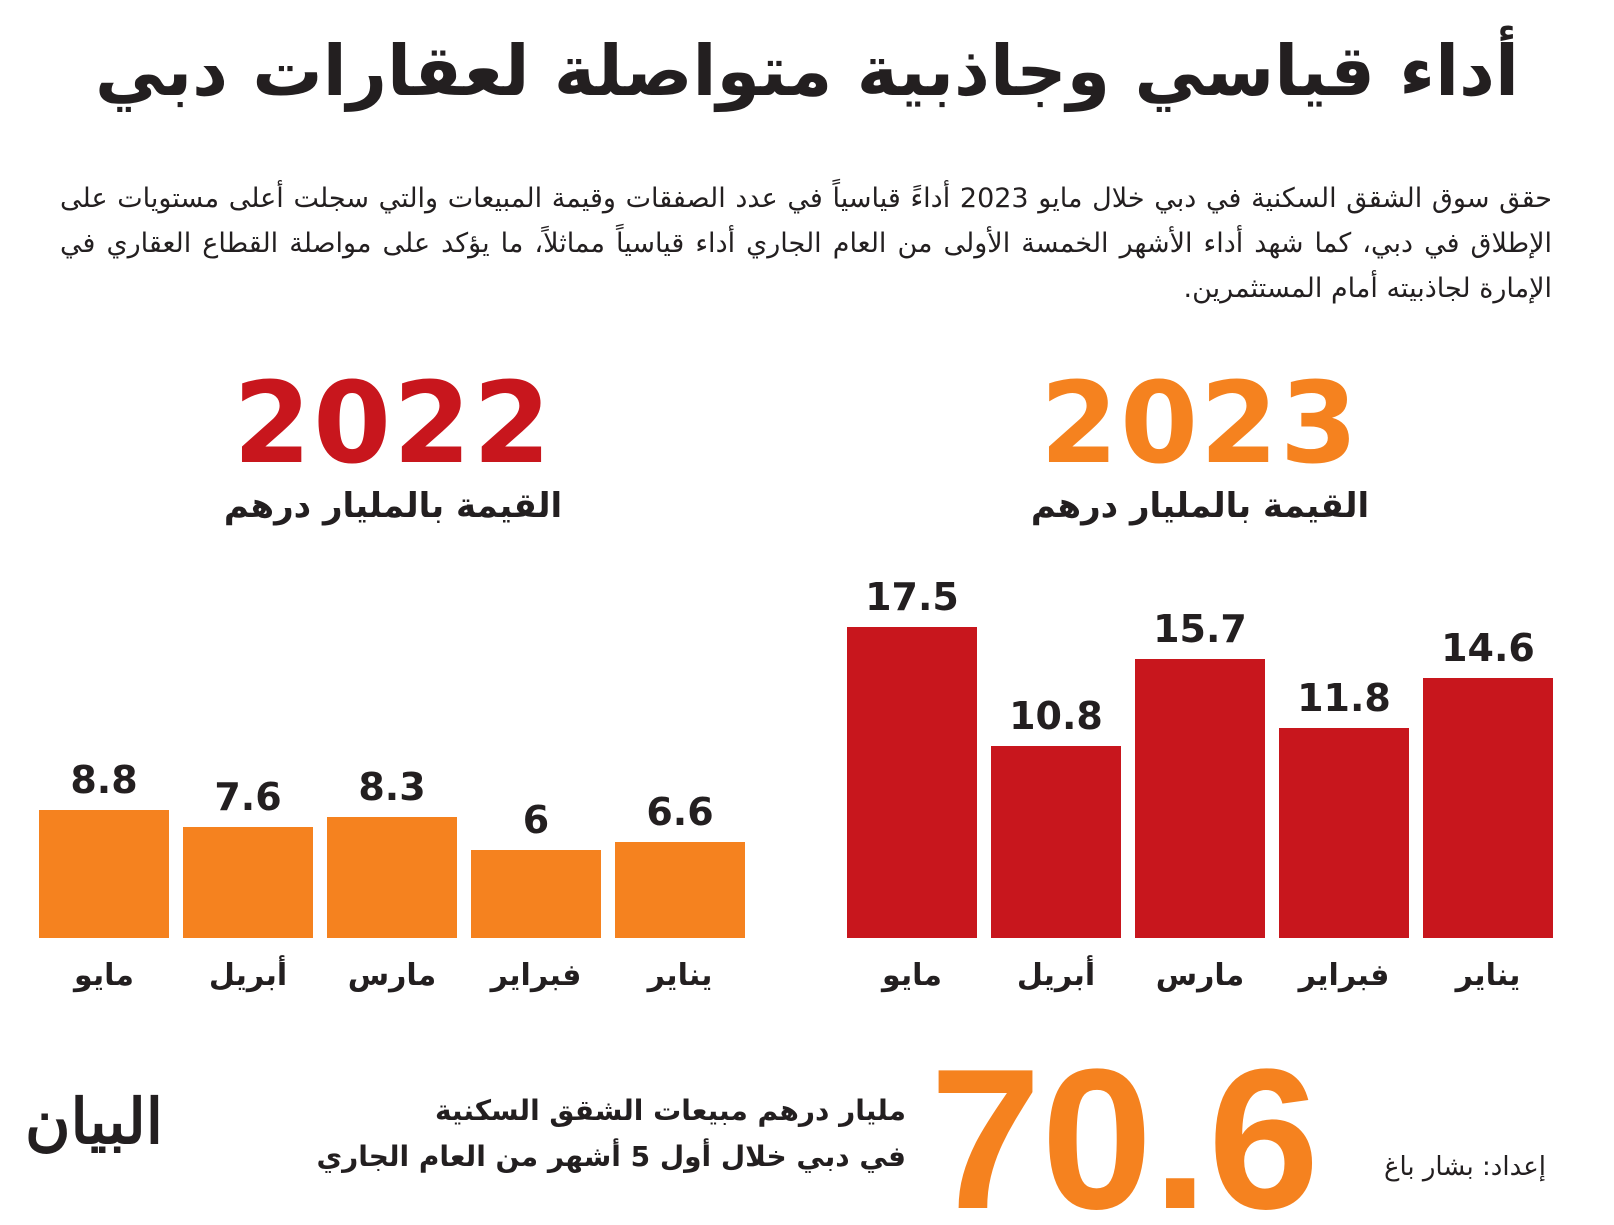  I want to click on value-label-2023-4: 14.6, so click(1488, 648).